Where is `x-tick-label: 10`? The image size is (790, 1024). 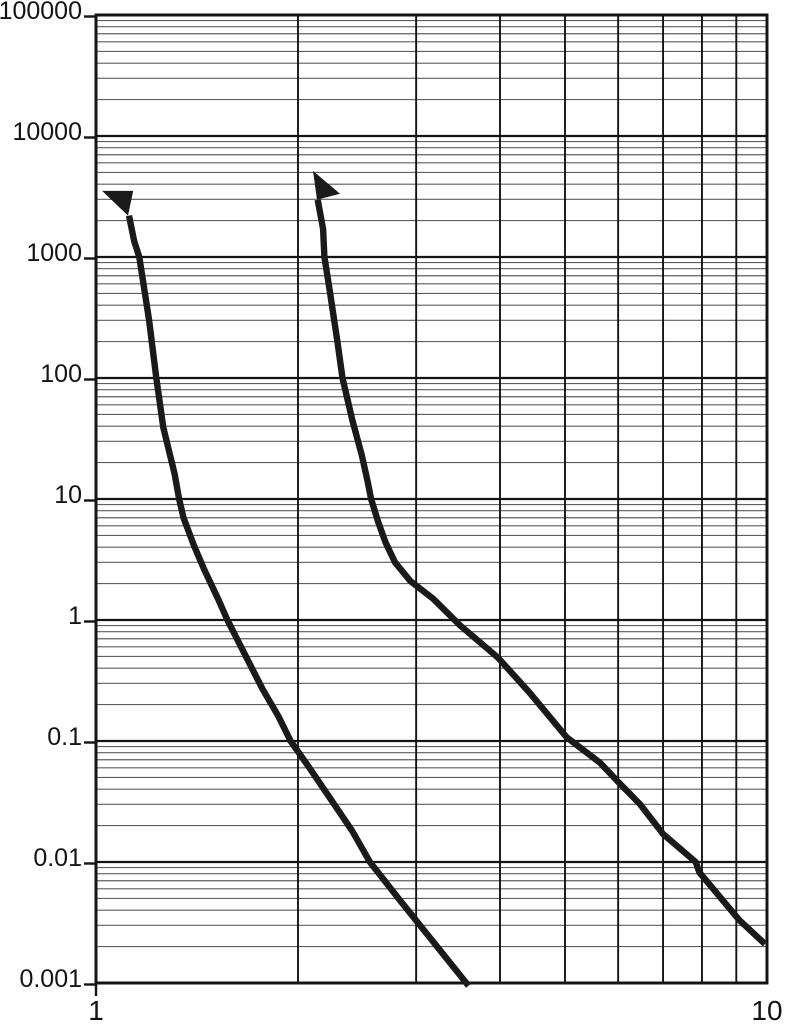 x-tick-label: 10 is located at coordinates (766, 1009).